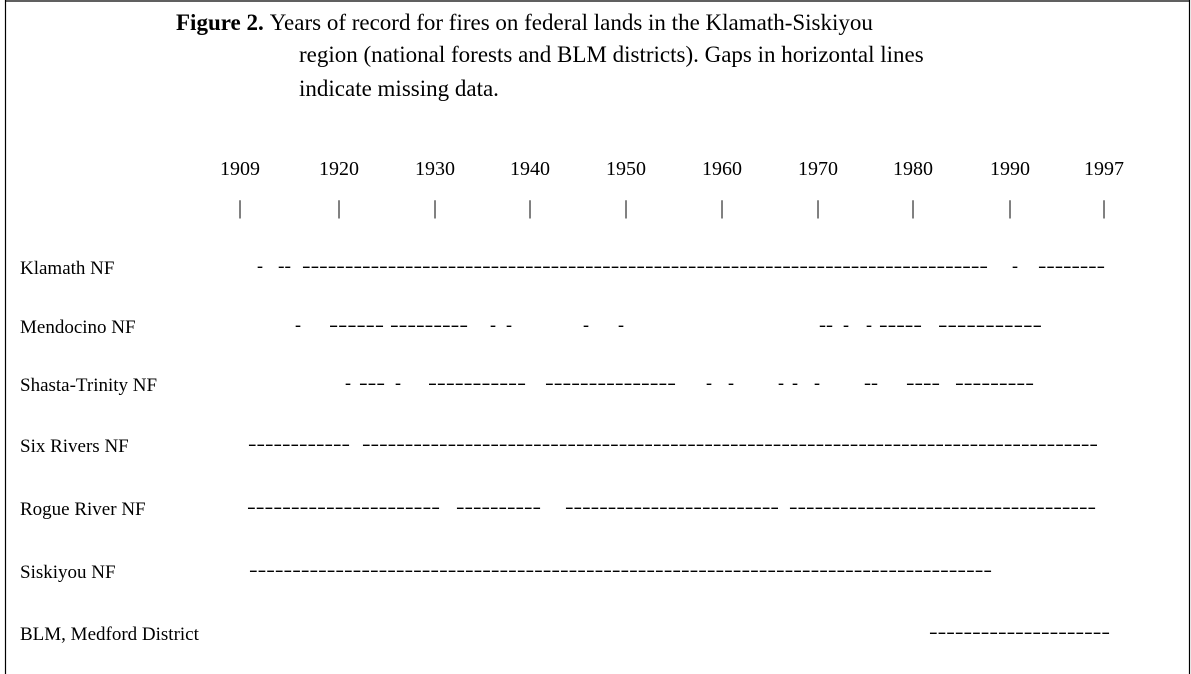 Image resolution: width=1191 pixels, height=674 pixels. Describe the element at coordinates (343, 507) in the screenshot. I see `record-dashes: ----------------------` at that location.